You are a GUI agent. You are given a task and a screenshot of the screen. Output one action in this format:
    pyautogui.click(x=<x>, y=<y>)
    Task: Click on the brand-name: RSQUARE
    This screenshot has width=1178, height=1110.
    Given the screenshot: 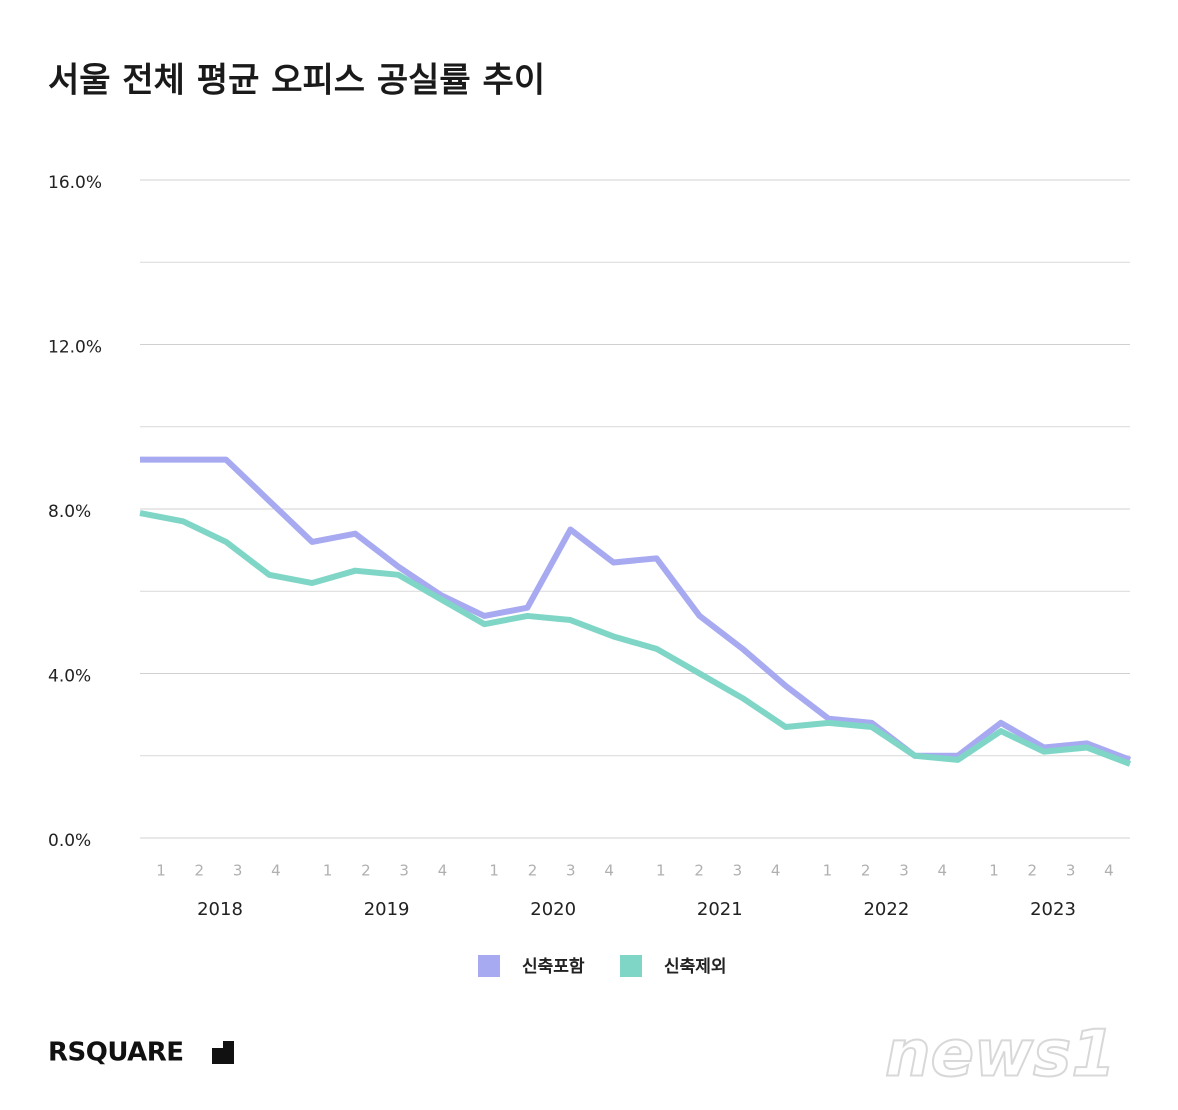 What is the action you would take?
    pyautogui.click(x=116, y=1053)
    